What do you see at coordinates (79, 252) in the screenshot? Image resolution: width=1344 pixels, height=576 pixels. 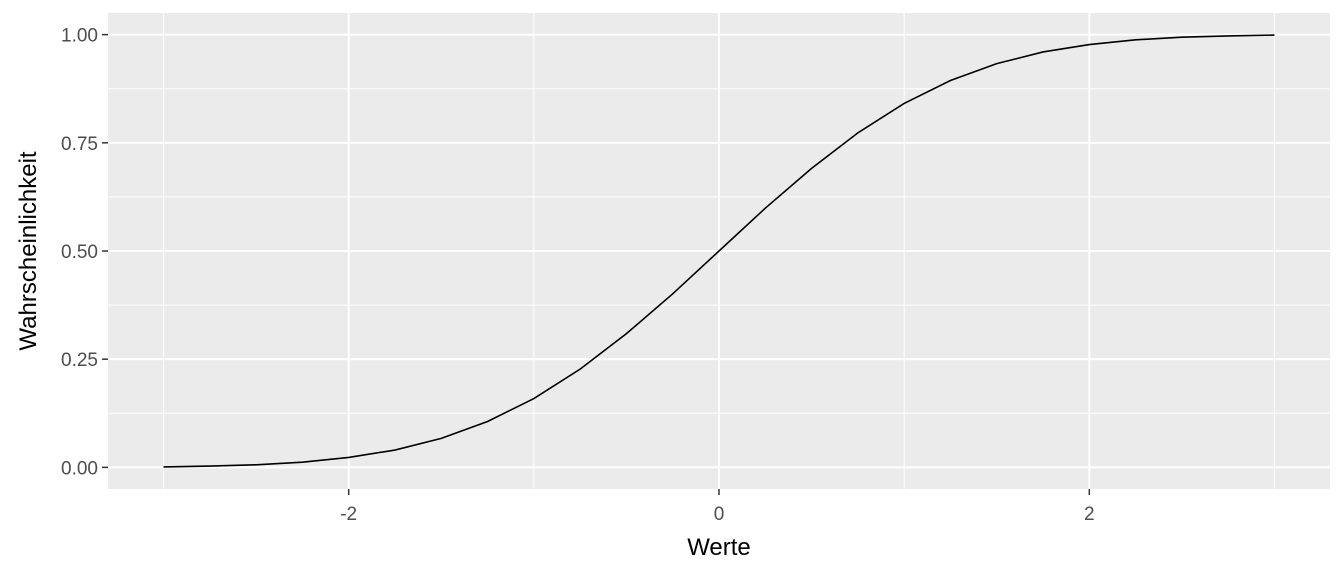 I see `y-tick-label: 0.50` at bounding box center [79, 252].